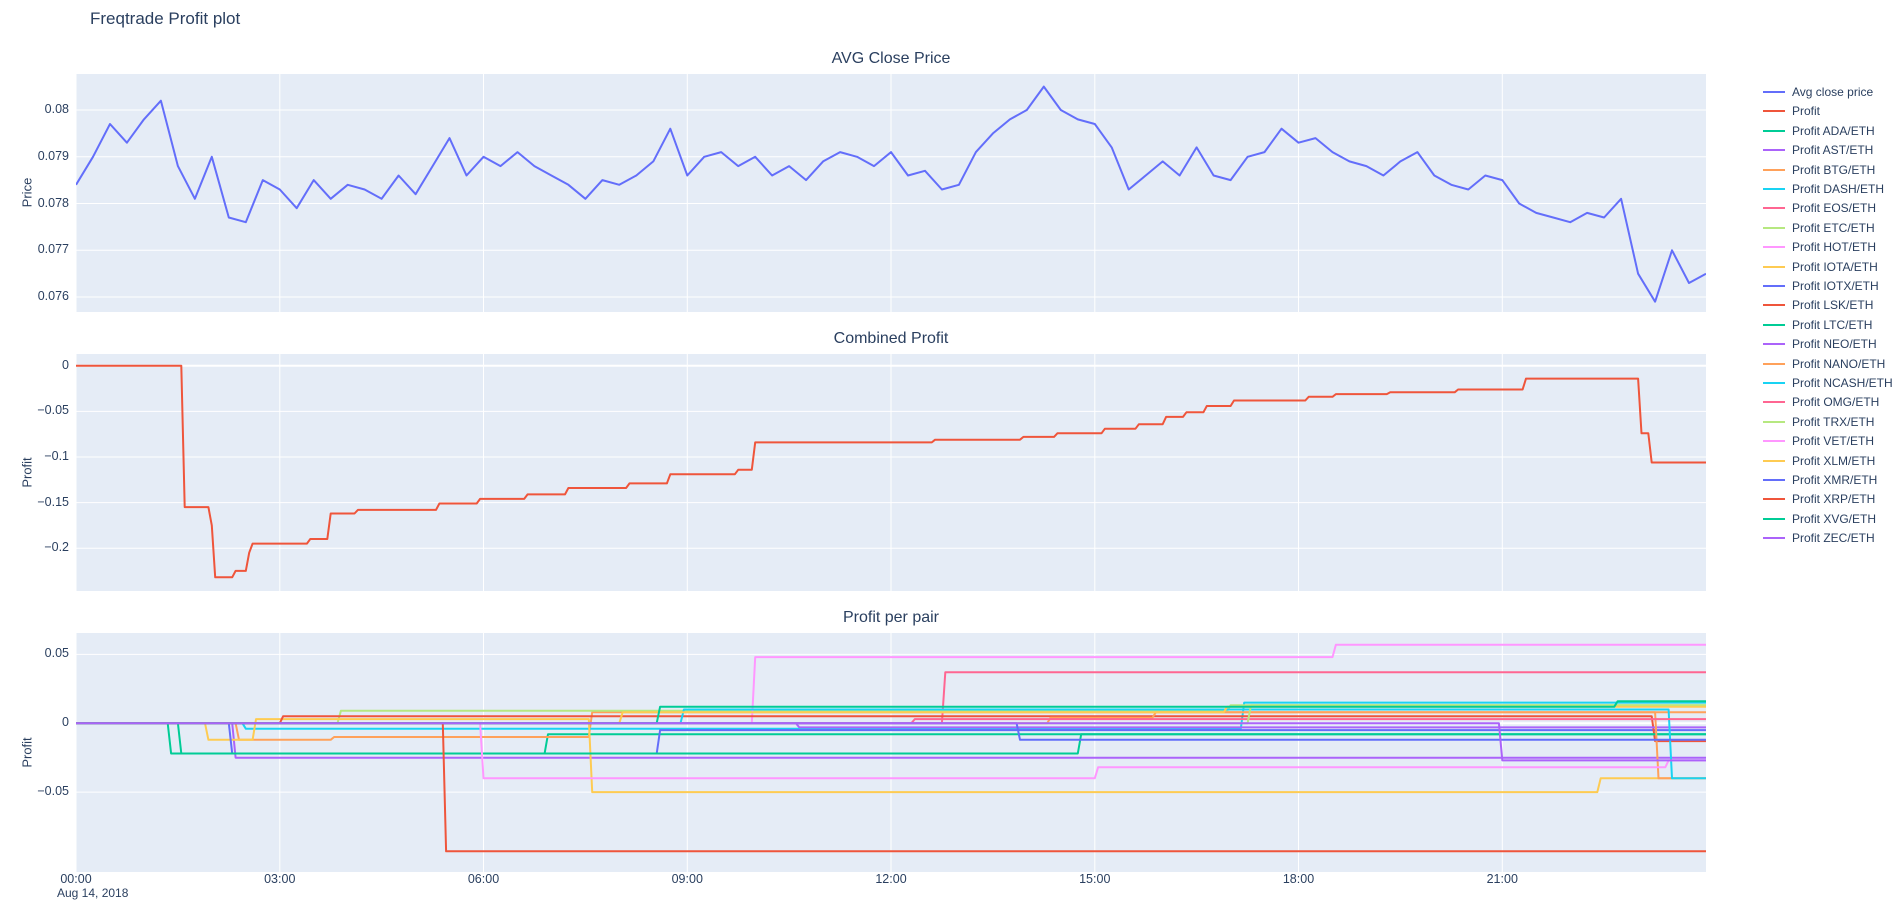 The height and width of the screenshot is (913, 1896). Describe the element at coordinates (1774, 499) in the screenshot. I see `legend-swatch-profit-xrp-eth` at that location.